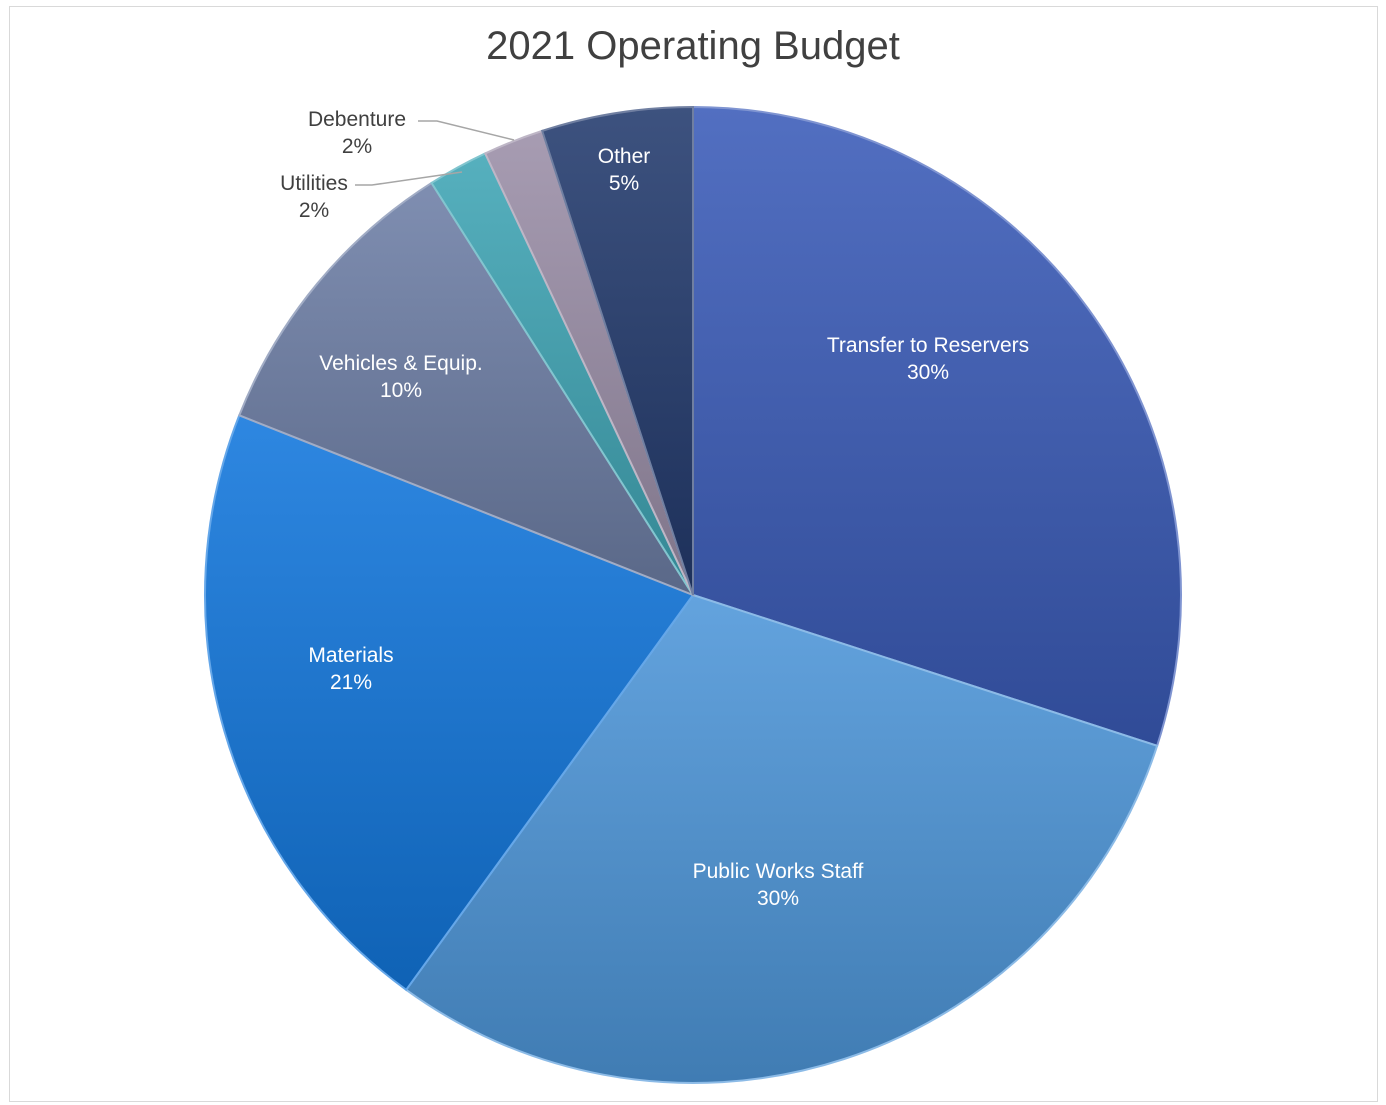 This screenshot has width=1386, height=1105. I want to click on leader-lines-layer, so click(435, 153).